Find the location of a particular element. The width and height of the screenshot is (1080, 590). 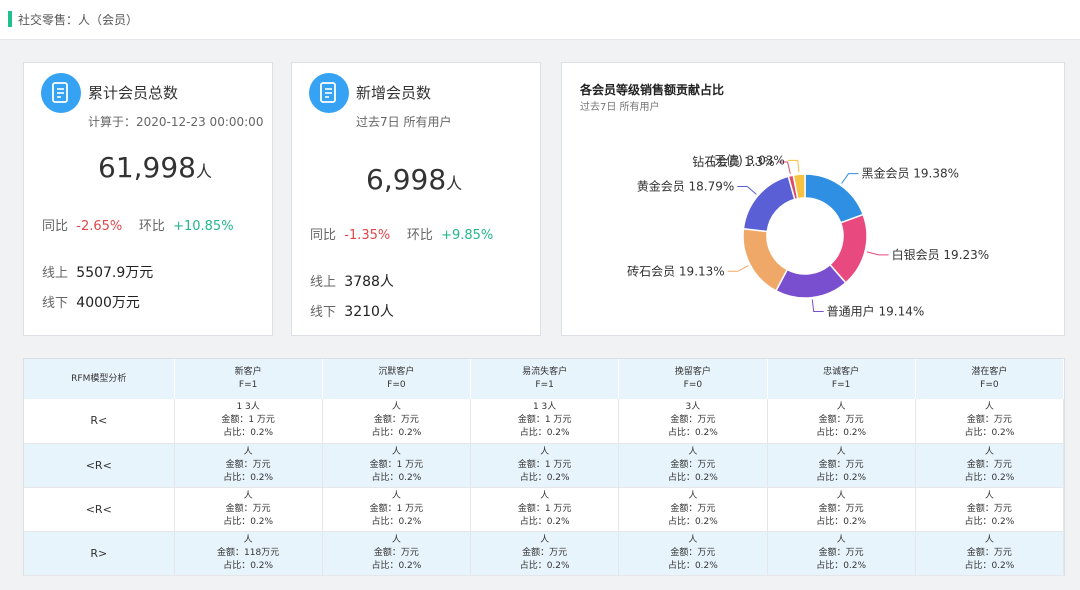

cell-amount: 金额：118万元 is located at coordinates (248, 552).